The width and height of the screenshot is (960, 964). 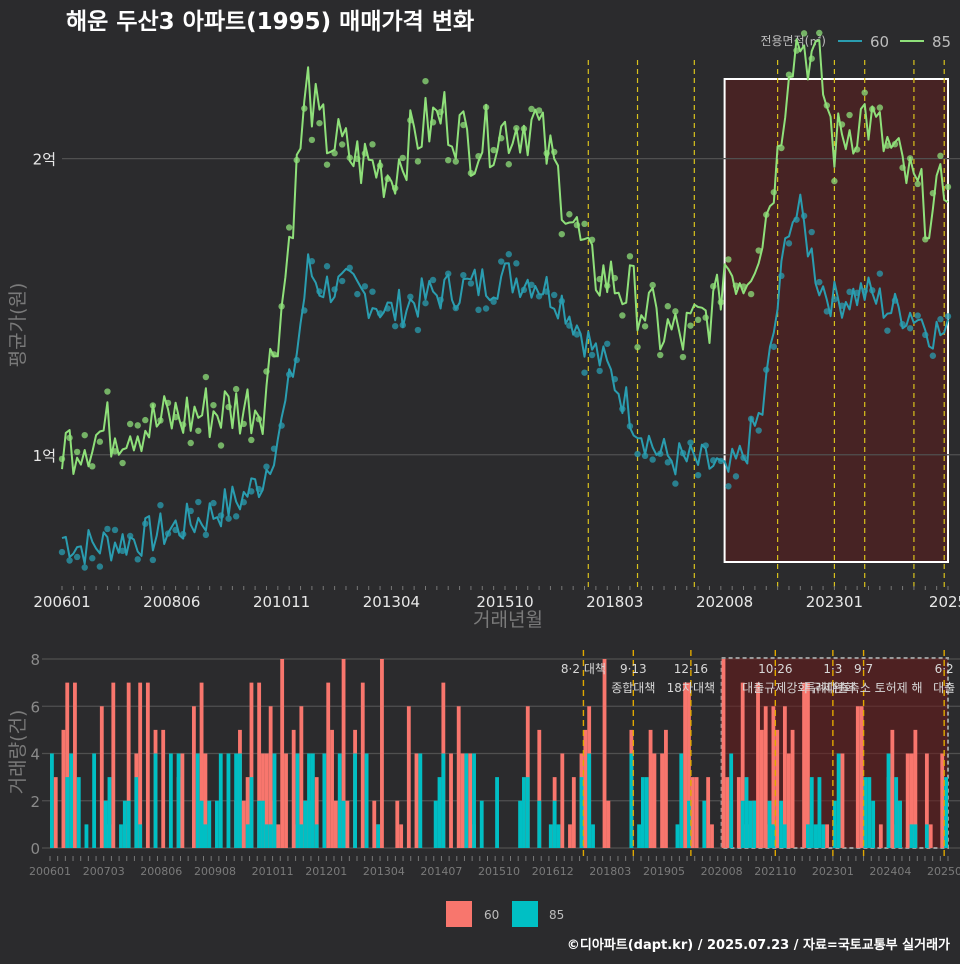 I want to click on volume-x-tick-label: 202301, so click(x=833, y=871).